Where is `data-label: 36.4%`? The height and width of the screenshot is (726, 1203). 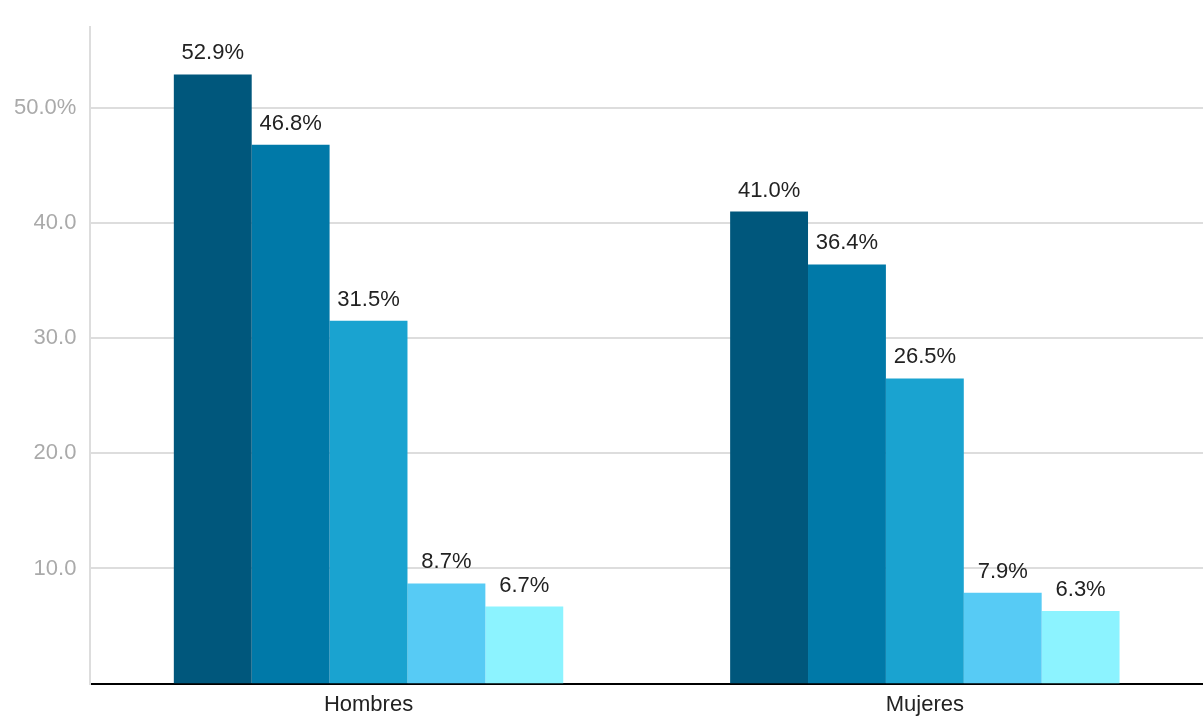 data-label: 36.4% is located at coordinates (847, 242).